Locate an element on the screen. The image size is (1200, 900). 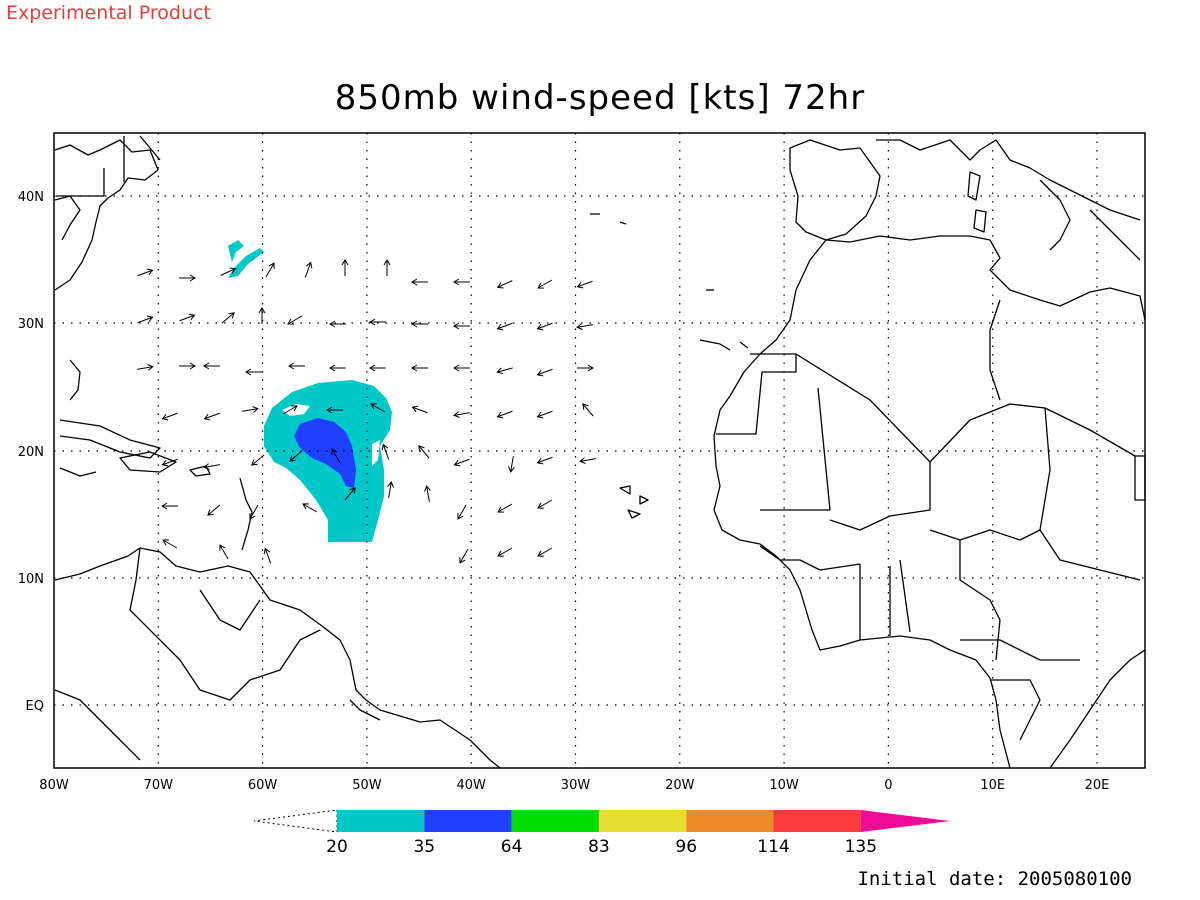
lon-label: 20W is located at coordinates (680, 785).